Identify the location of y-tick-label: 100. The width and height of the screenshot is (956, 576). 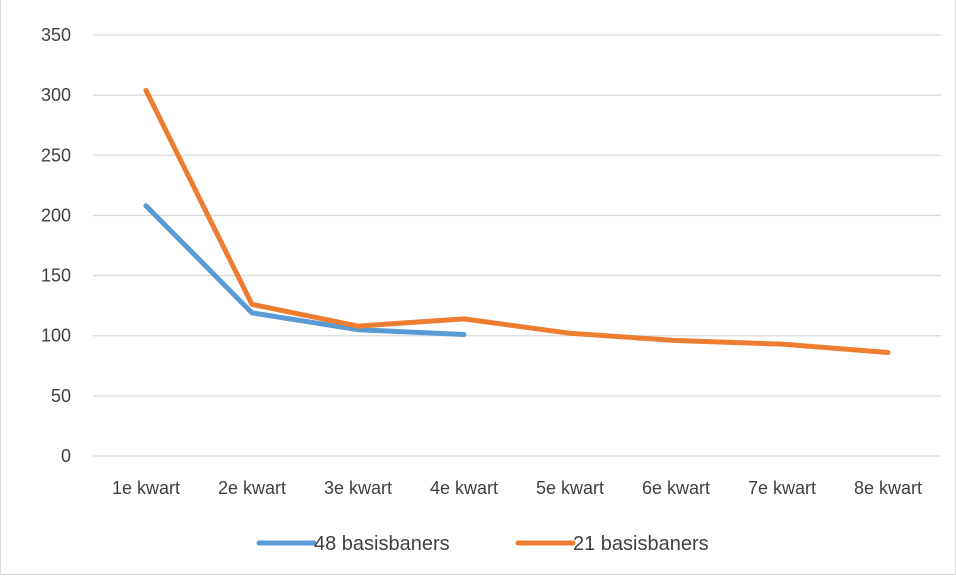
(56, 336).